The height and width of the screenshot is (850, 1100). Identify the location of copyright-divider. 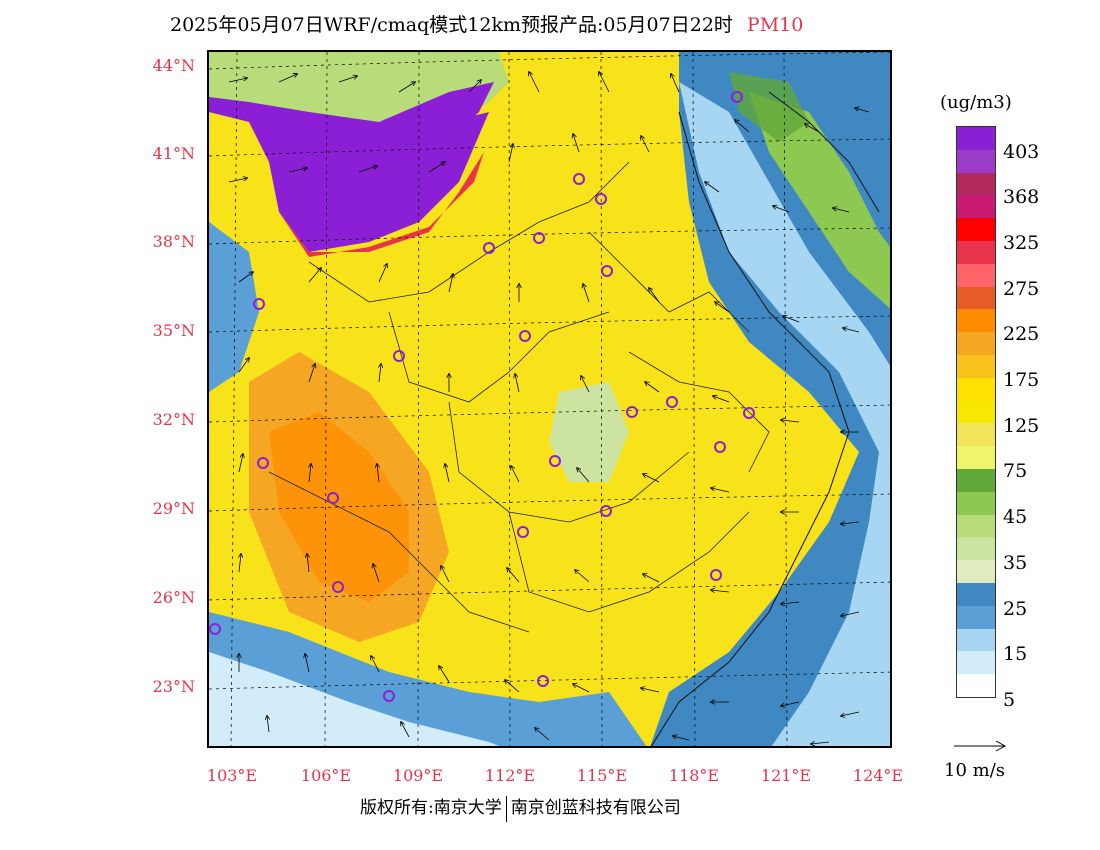
(506, 808).